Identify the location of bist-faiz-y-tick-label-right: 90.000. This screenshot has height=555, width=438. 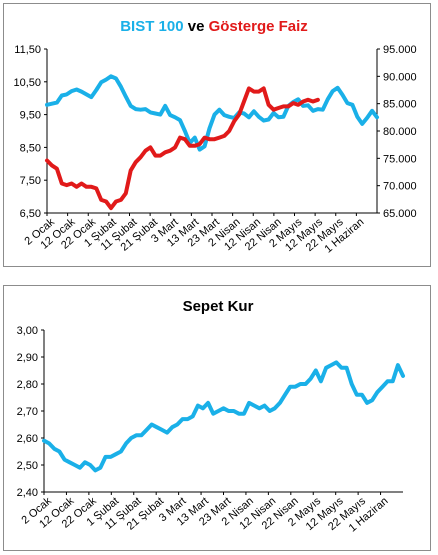
(400, 77).